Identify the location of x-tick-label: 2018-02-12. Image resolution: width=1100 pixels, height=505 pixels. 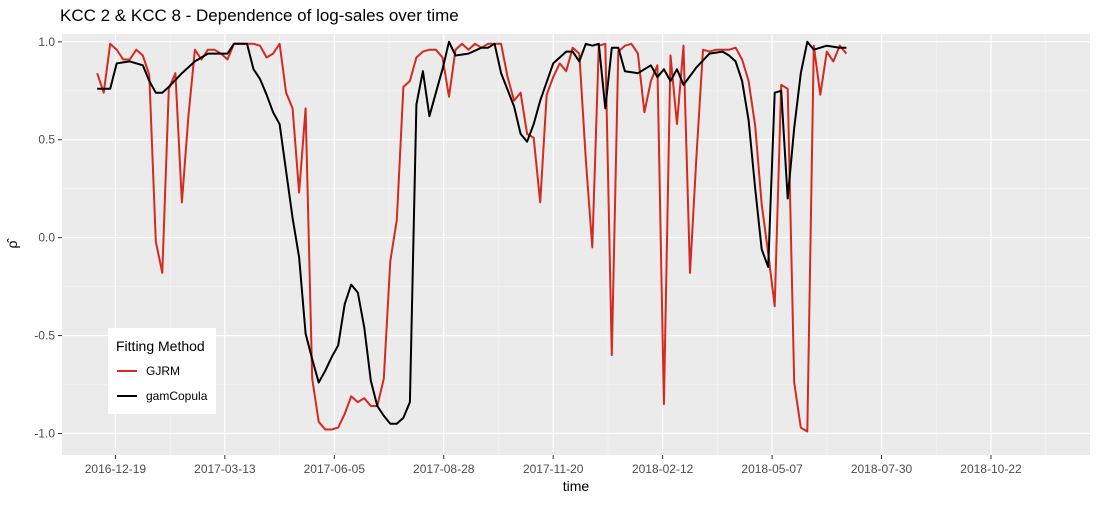
(663, 469).